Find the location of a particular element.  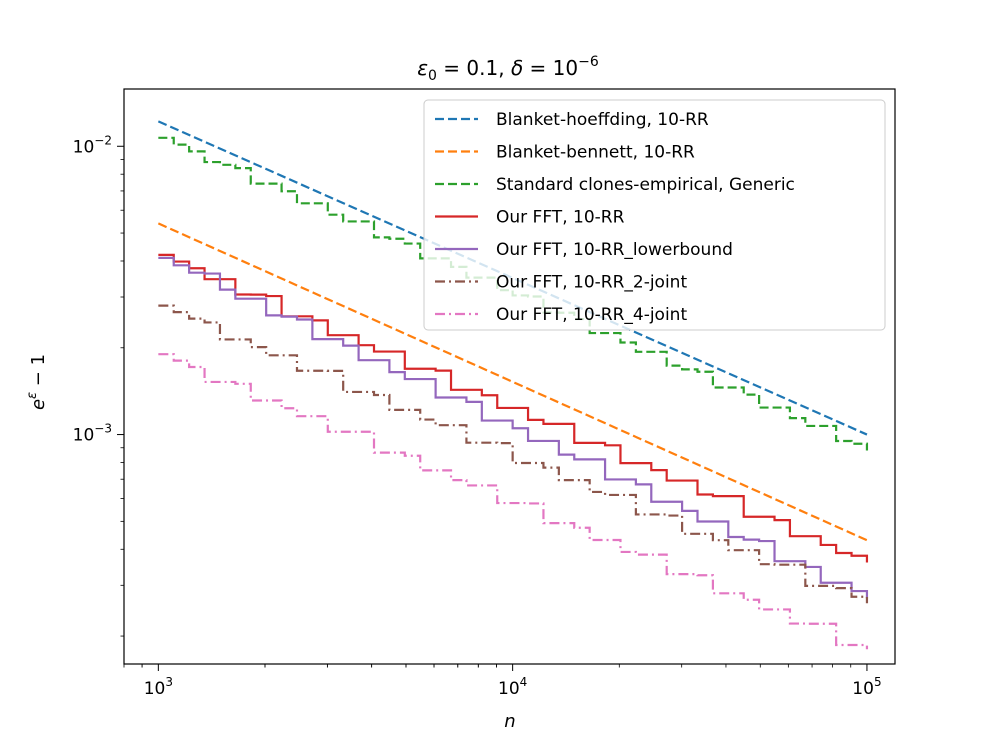

x-tick-label: 10³ is located at coordinates (158, 687).